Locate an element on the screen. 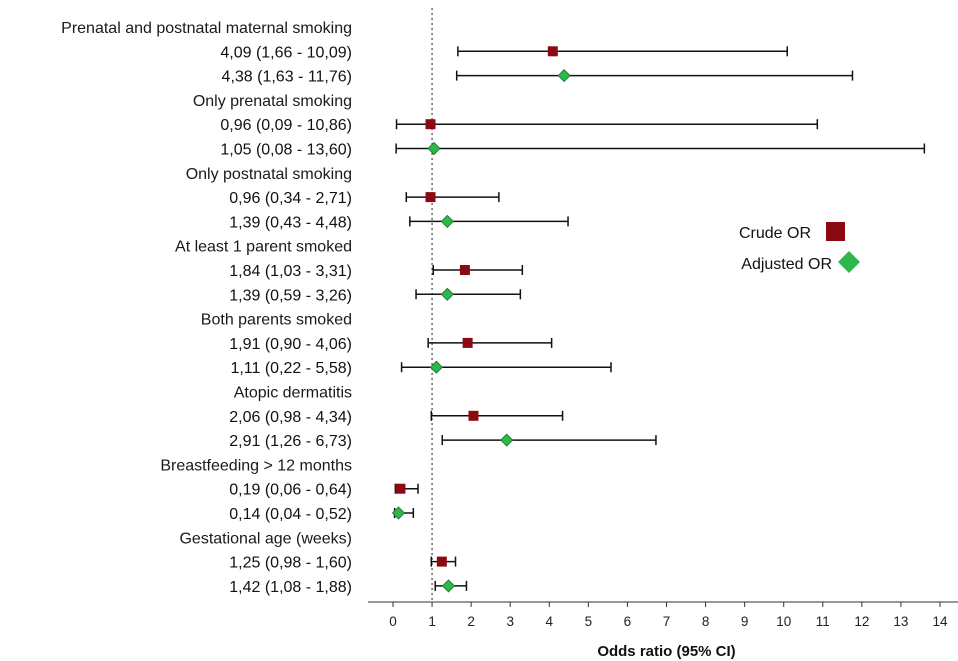 Image resolution: width=958 pixels, height=661 pixels. x-tick-label: 12 is located at coordinates (861, 621).